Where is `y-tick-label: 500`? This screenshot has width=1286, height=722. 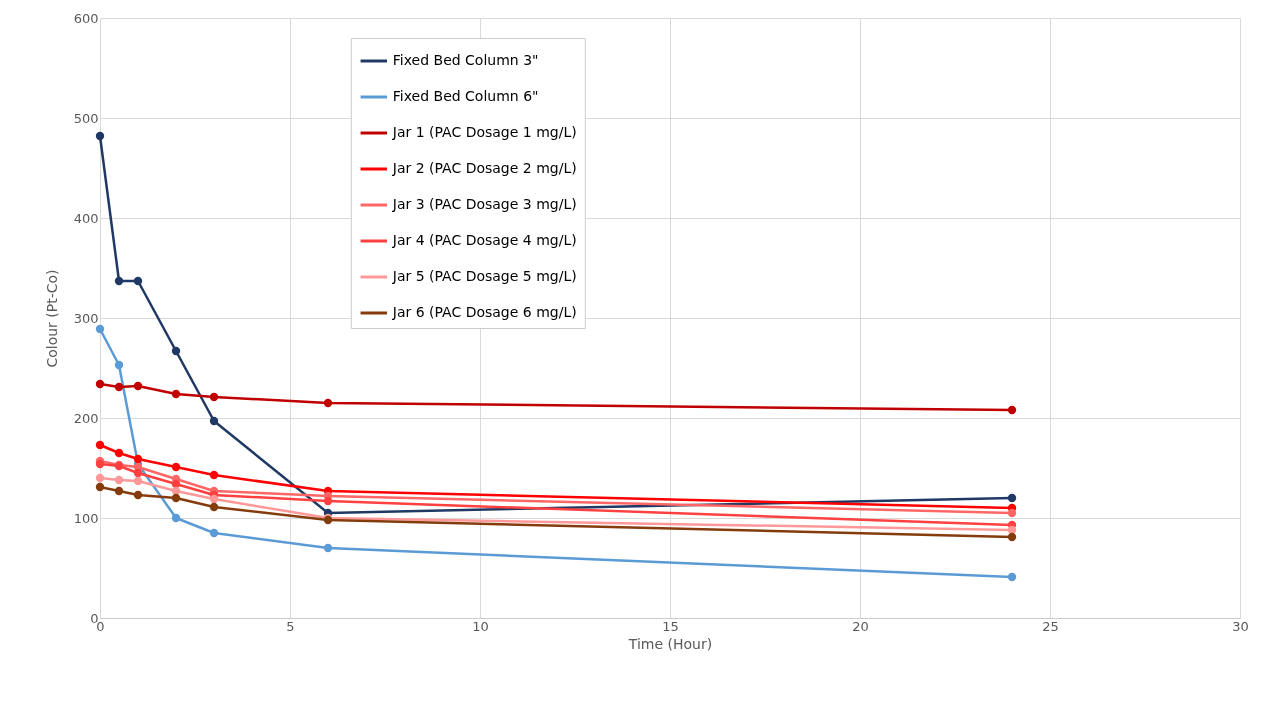
y-tick-label: 500 is located at coordinates (86, 118).